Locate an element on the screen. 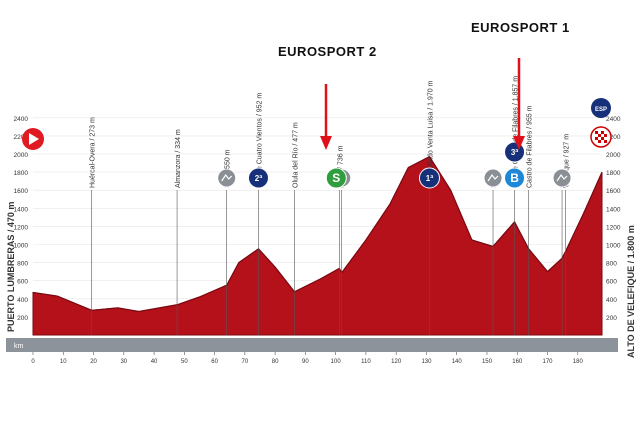 Image resolution: width=640 pixels, height=426 pixels. bonus-badge is located at coordinates (515, 178).